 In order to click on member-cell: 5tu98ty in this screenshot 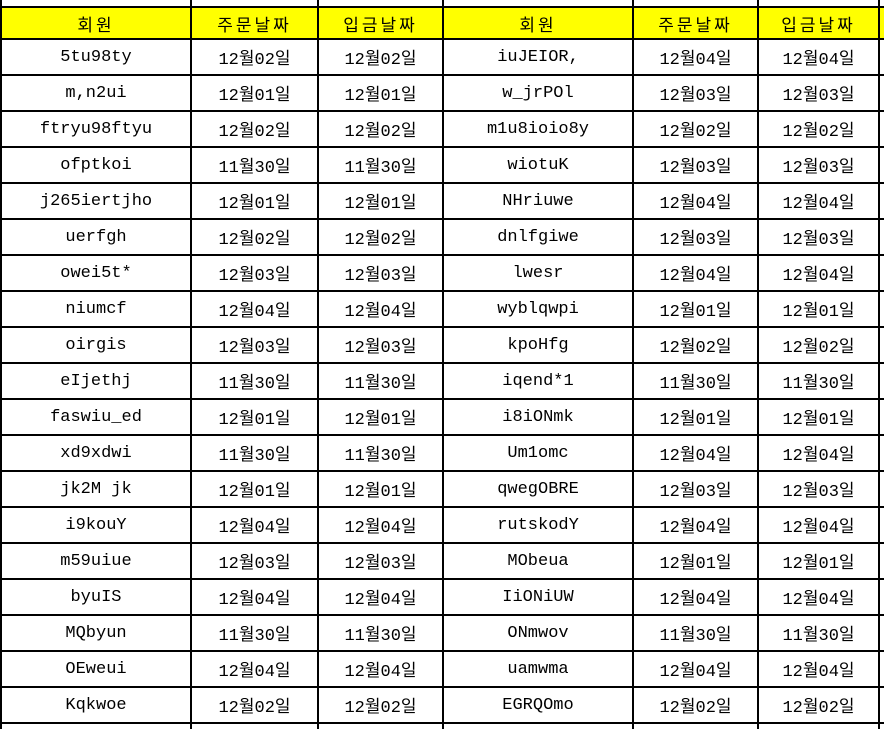, I will do `click(96, 57)`.